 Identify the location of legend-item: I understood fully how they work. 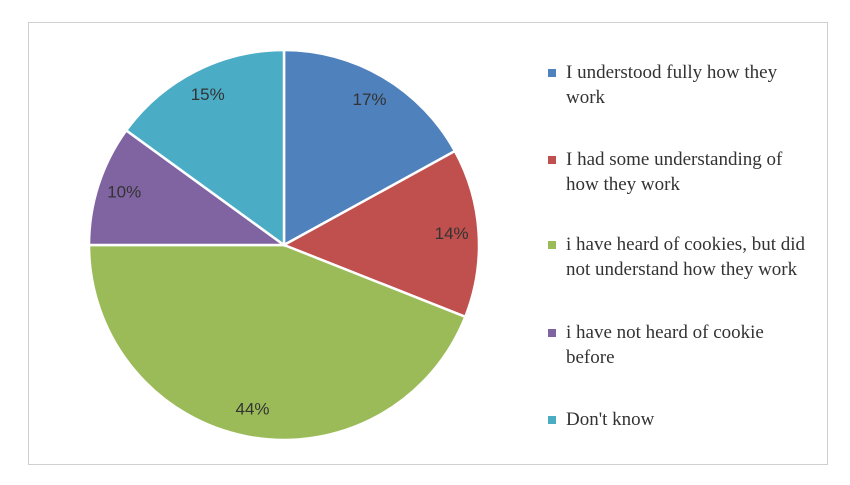
(682, 85).